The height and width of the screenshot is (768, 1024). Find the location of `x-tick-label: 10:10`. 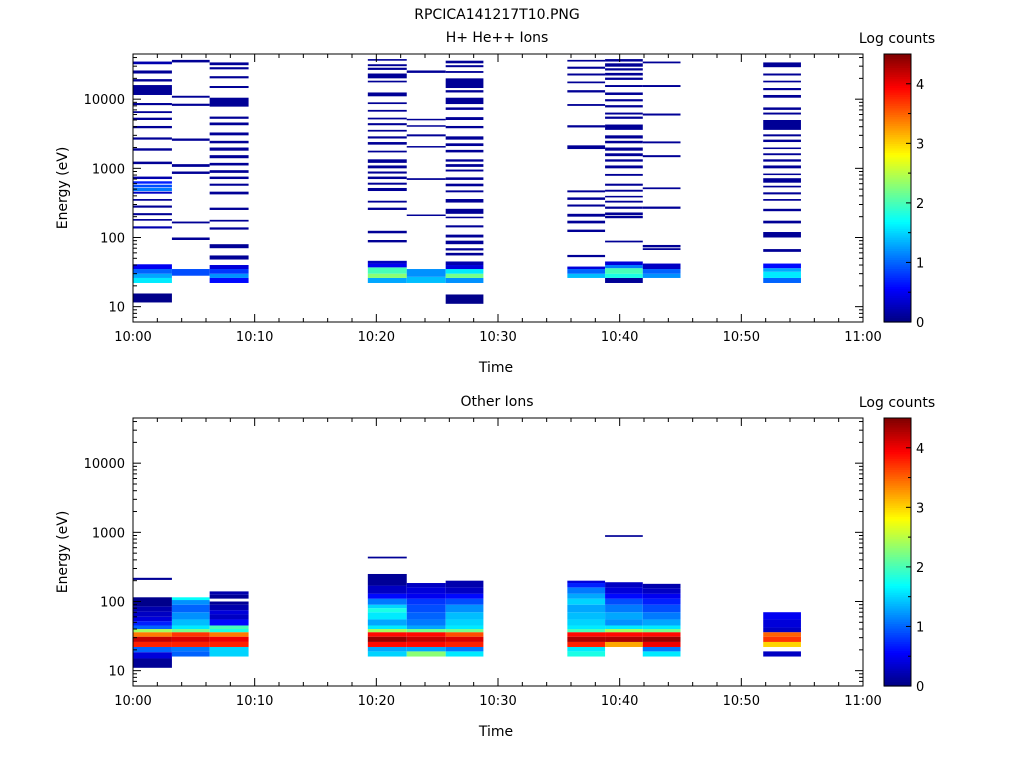

x-tick-label: 10:10 is located at coordinates (254, 701).